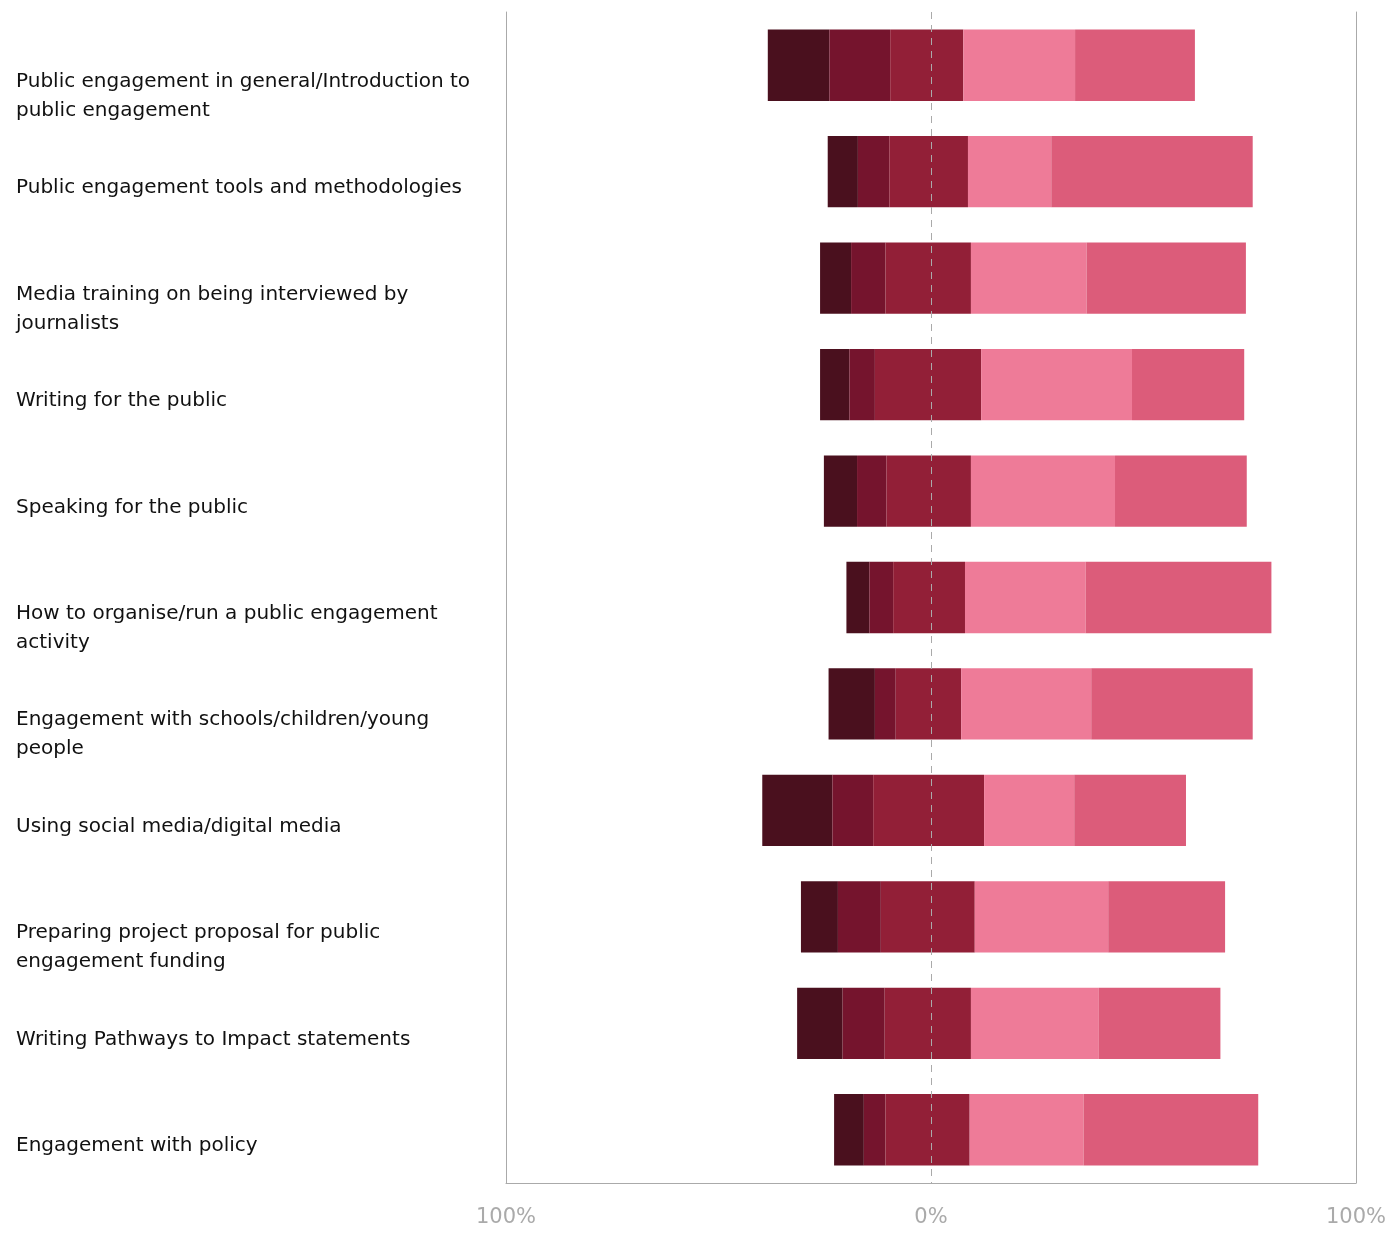 The image size is (1397, 1249). Describe the element at coordinates (226, 733) in the screenshot. I see `y-tick-label: Engagement with schools/children/young people` at that location.